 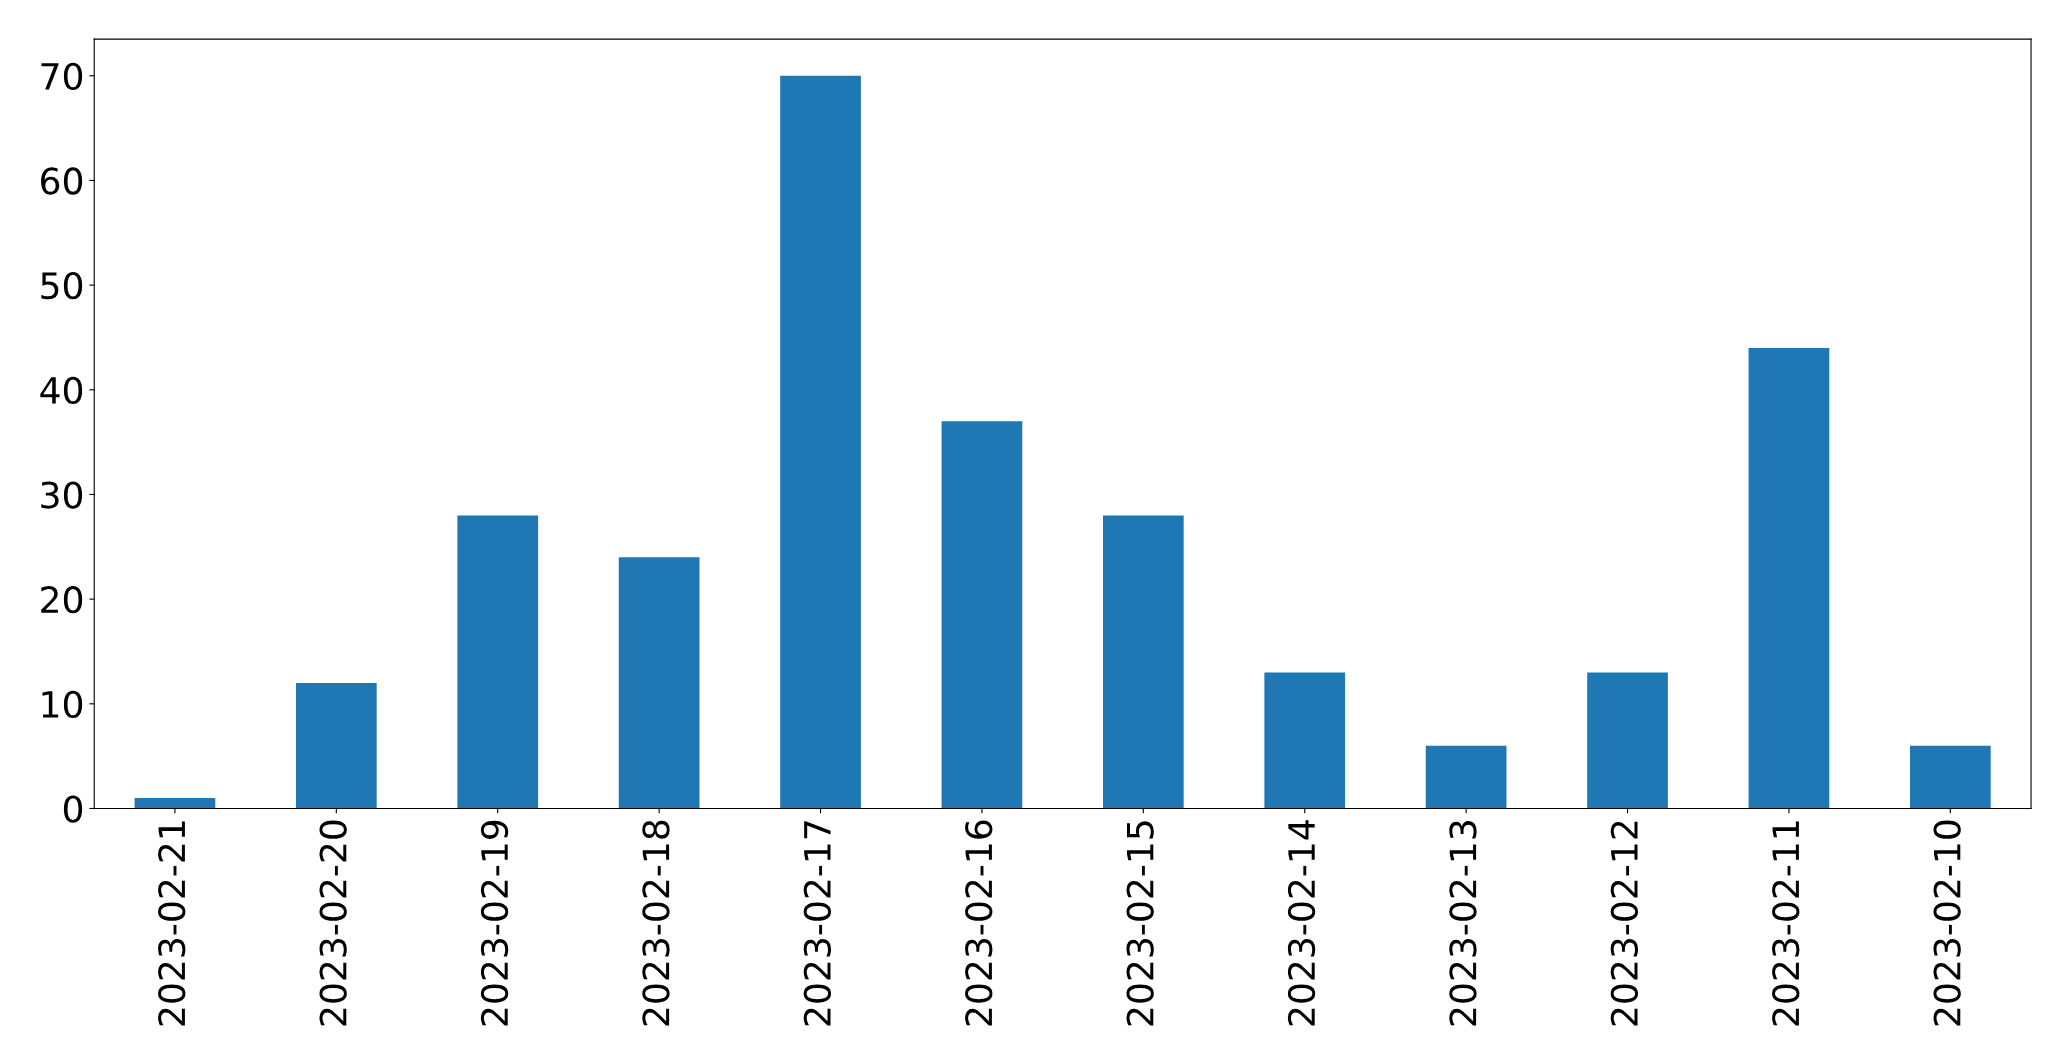 I want to click on x-tick-label: 2023-02-20, so click(x=333, y=923).